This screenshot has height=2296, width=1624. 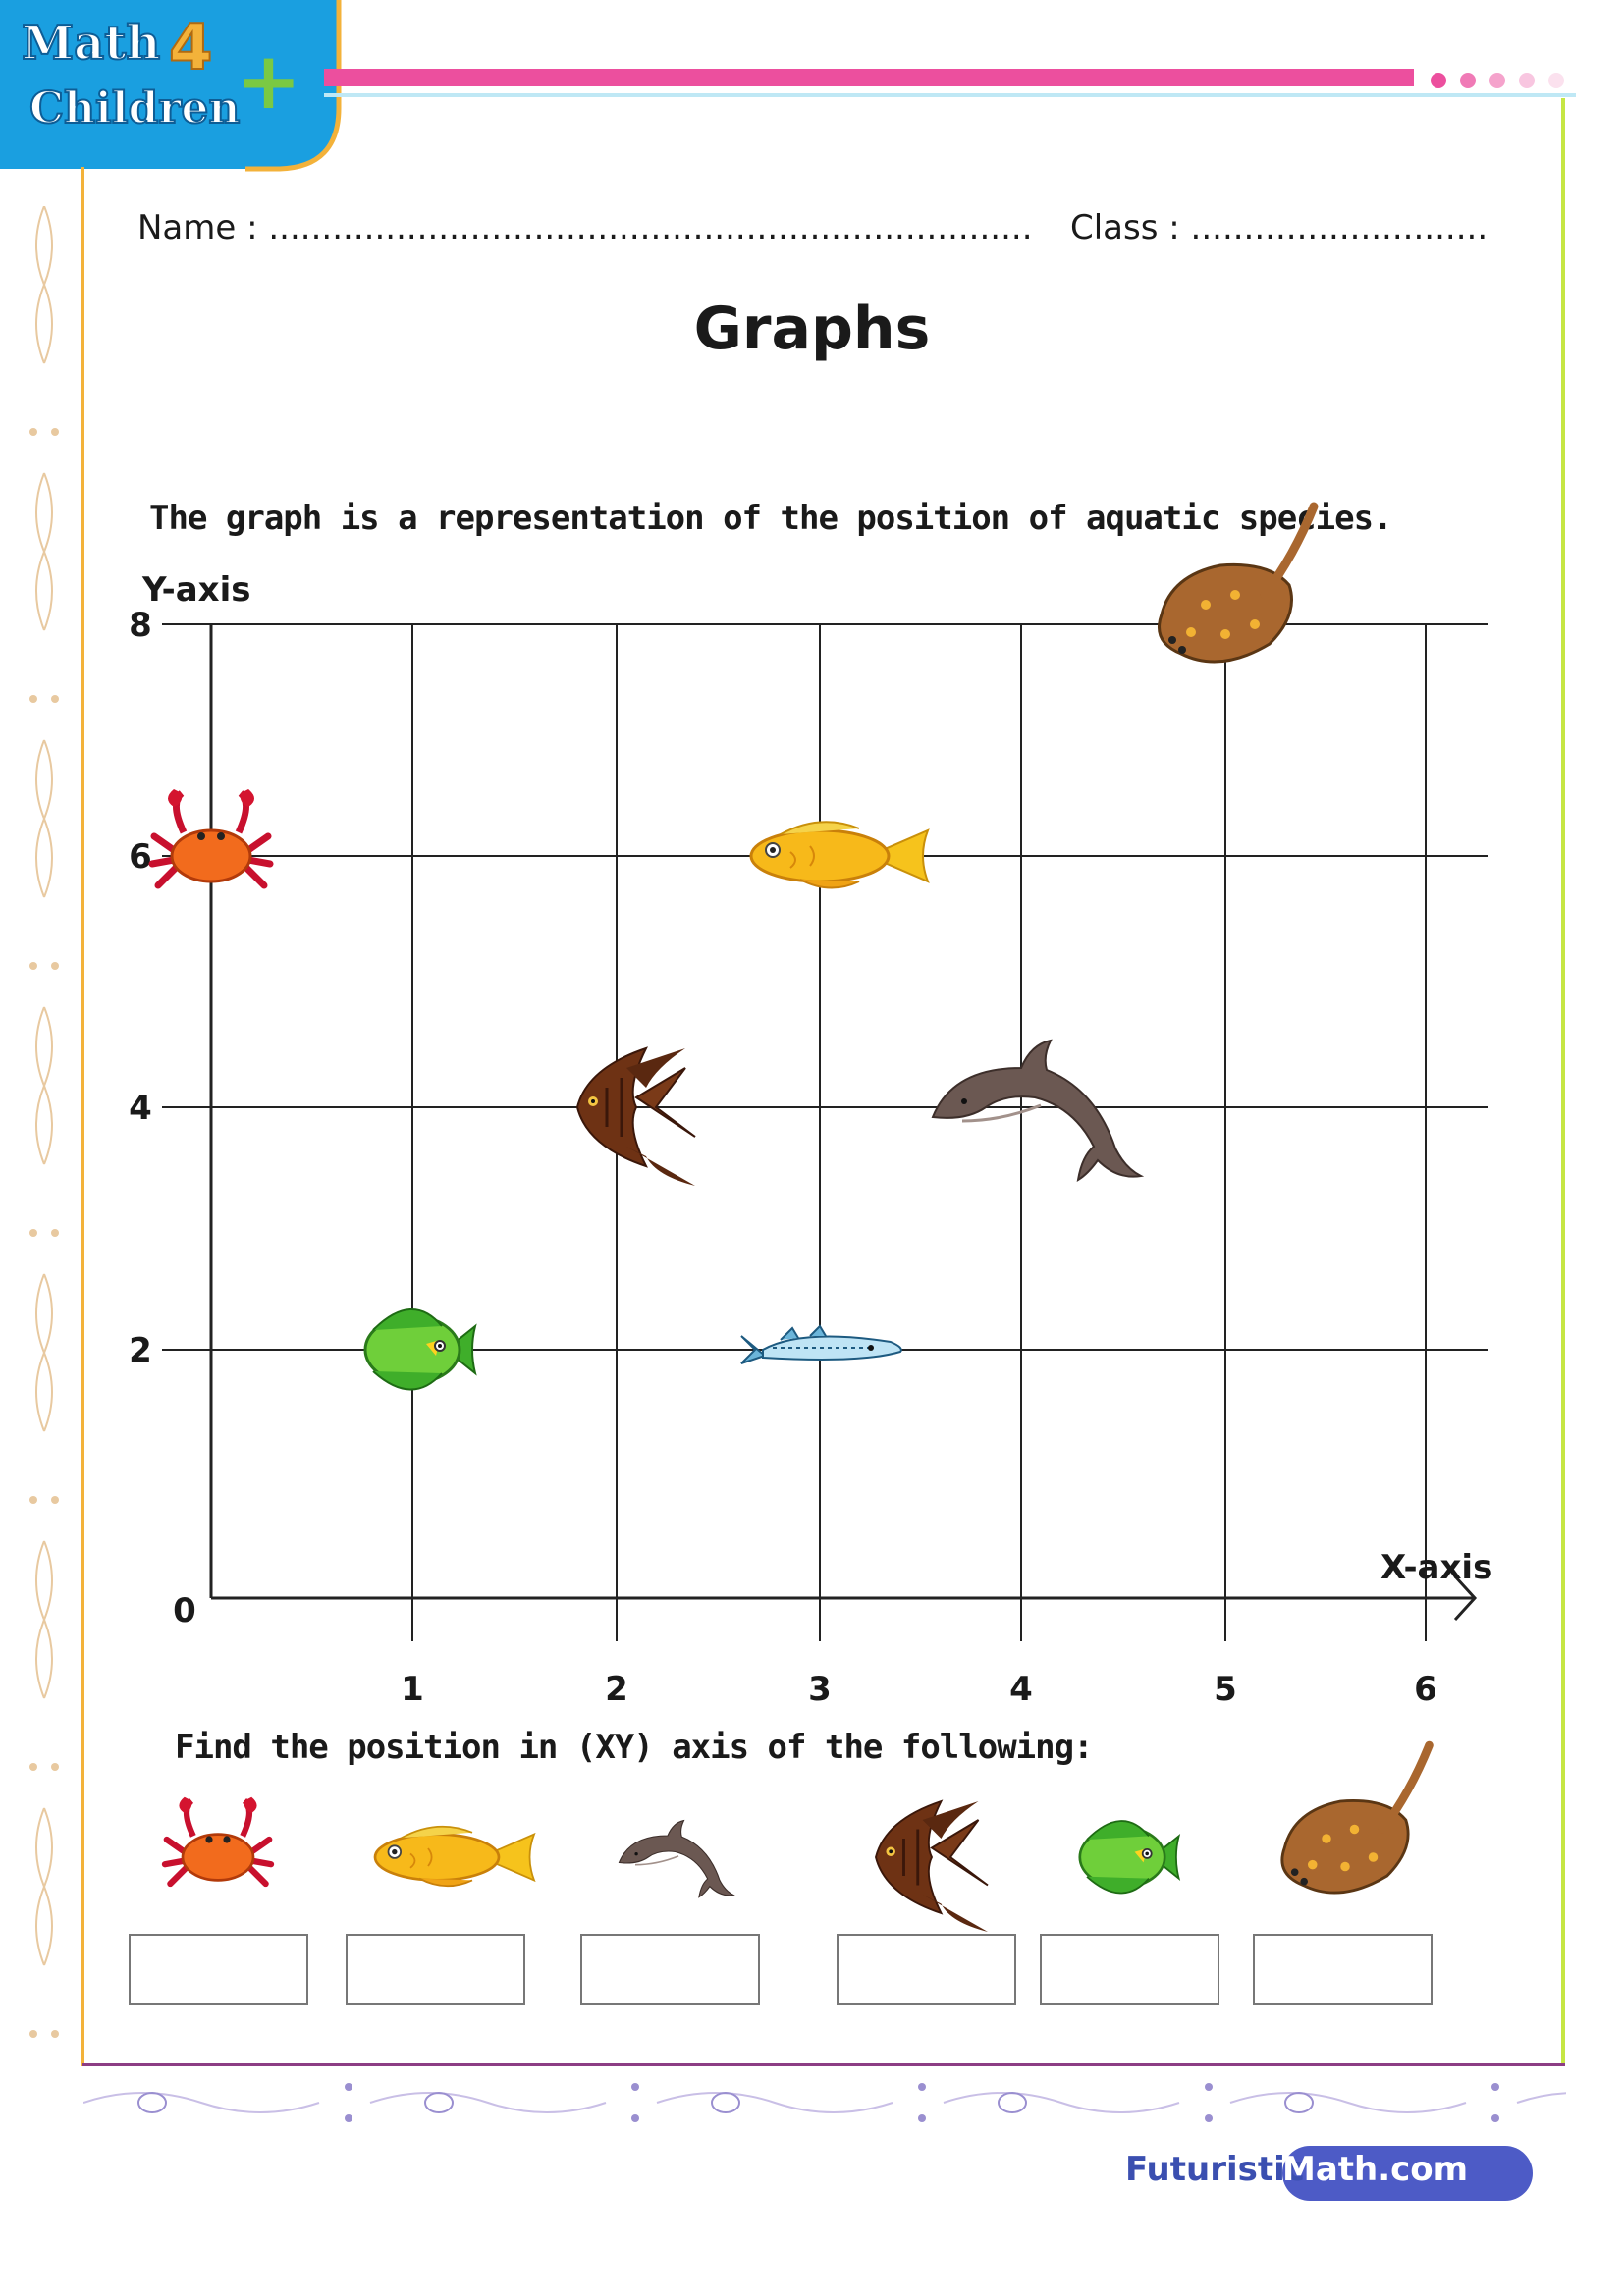 What do you see at coordinates (812, 328) in the screenshot?
I see `page-title: Graphs` at bounding box center [812, 328].